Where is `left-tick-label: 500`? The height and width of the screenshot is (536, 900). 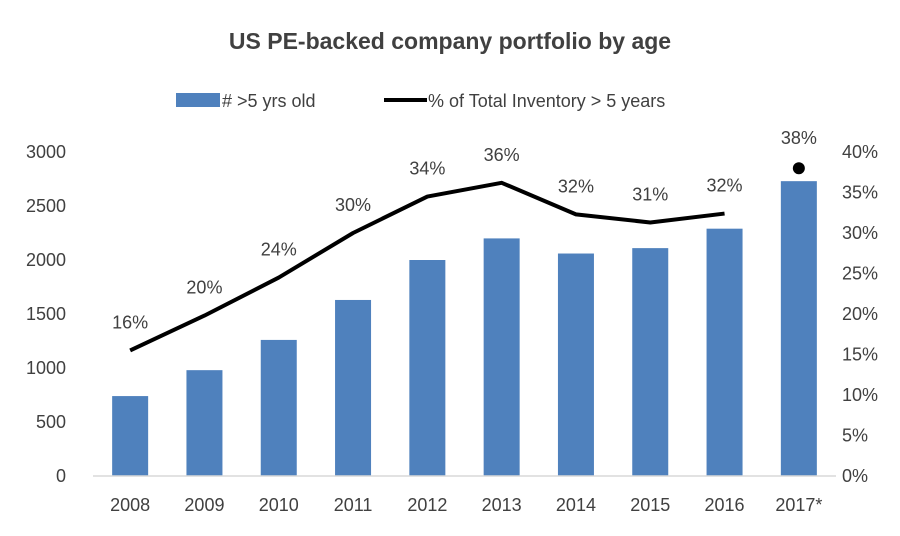
left-tick-label: 500 is located at coordinates (51, 422).